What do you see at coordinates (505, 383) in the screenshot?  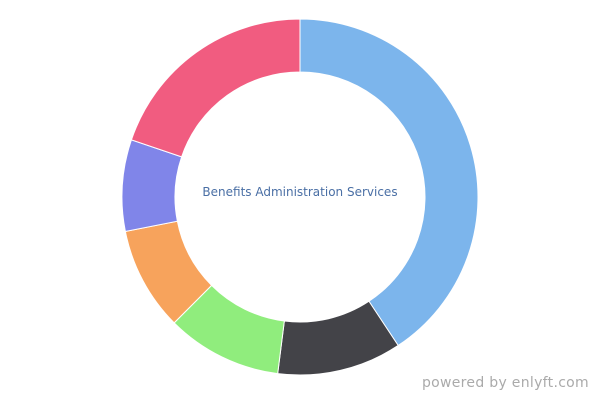 I see `powered-by-credit: powered by enlyft.com` at bounding box center [505, 383].